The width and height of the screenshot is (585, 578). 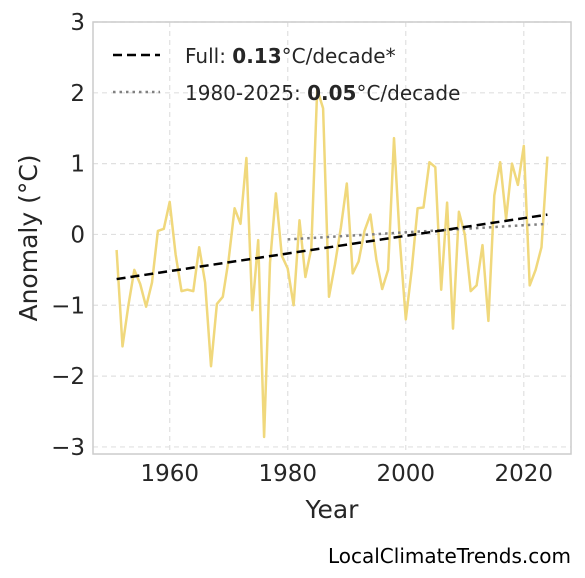 What do you see at coordinates (256, 56) in the screenshot?
I see `legend-full-rate: 0.13` at bounding box center [256, 56].